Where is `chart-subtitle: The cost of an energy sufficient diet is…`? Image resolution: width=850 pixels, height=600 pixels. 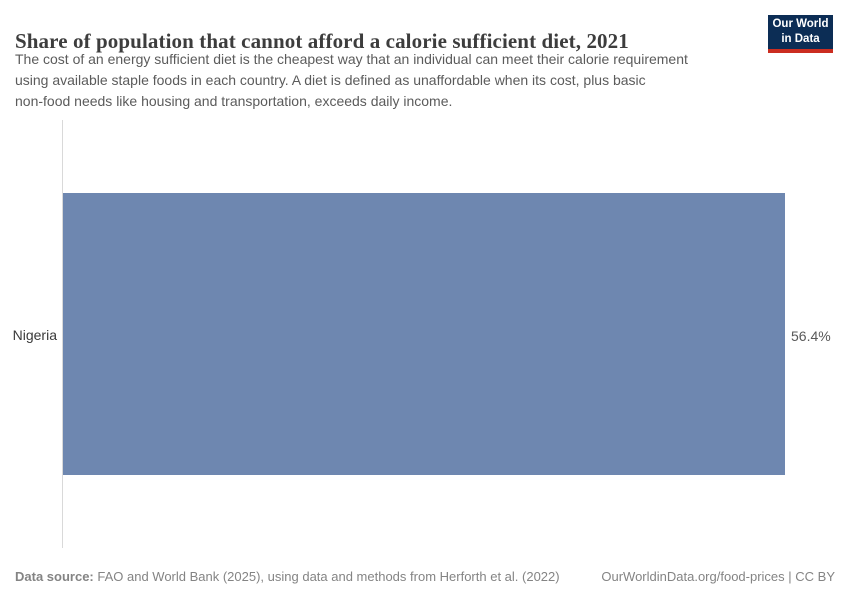 chart-subtitle: The cost of an energy sufficient diet is… is located at coordinates (375, 80).